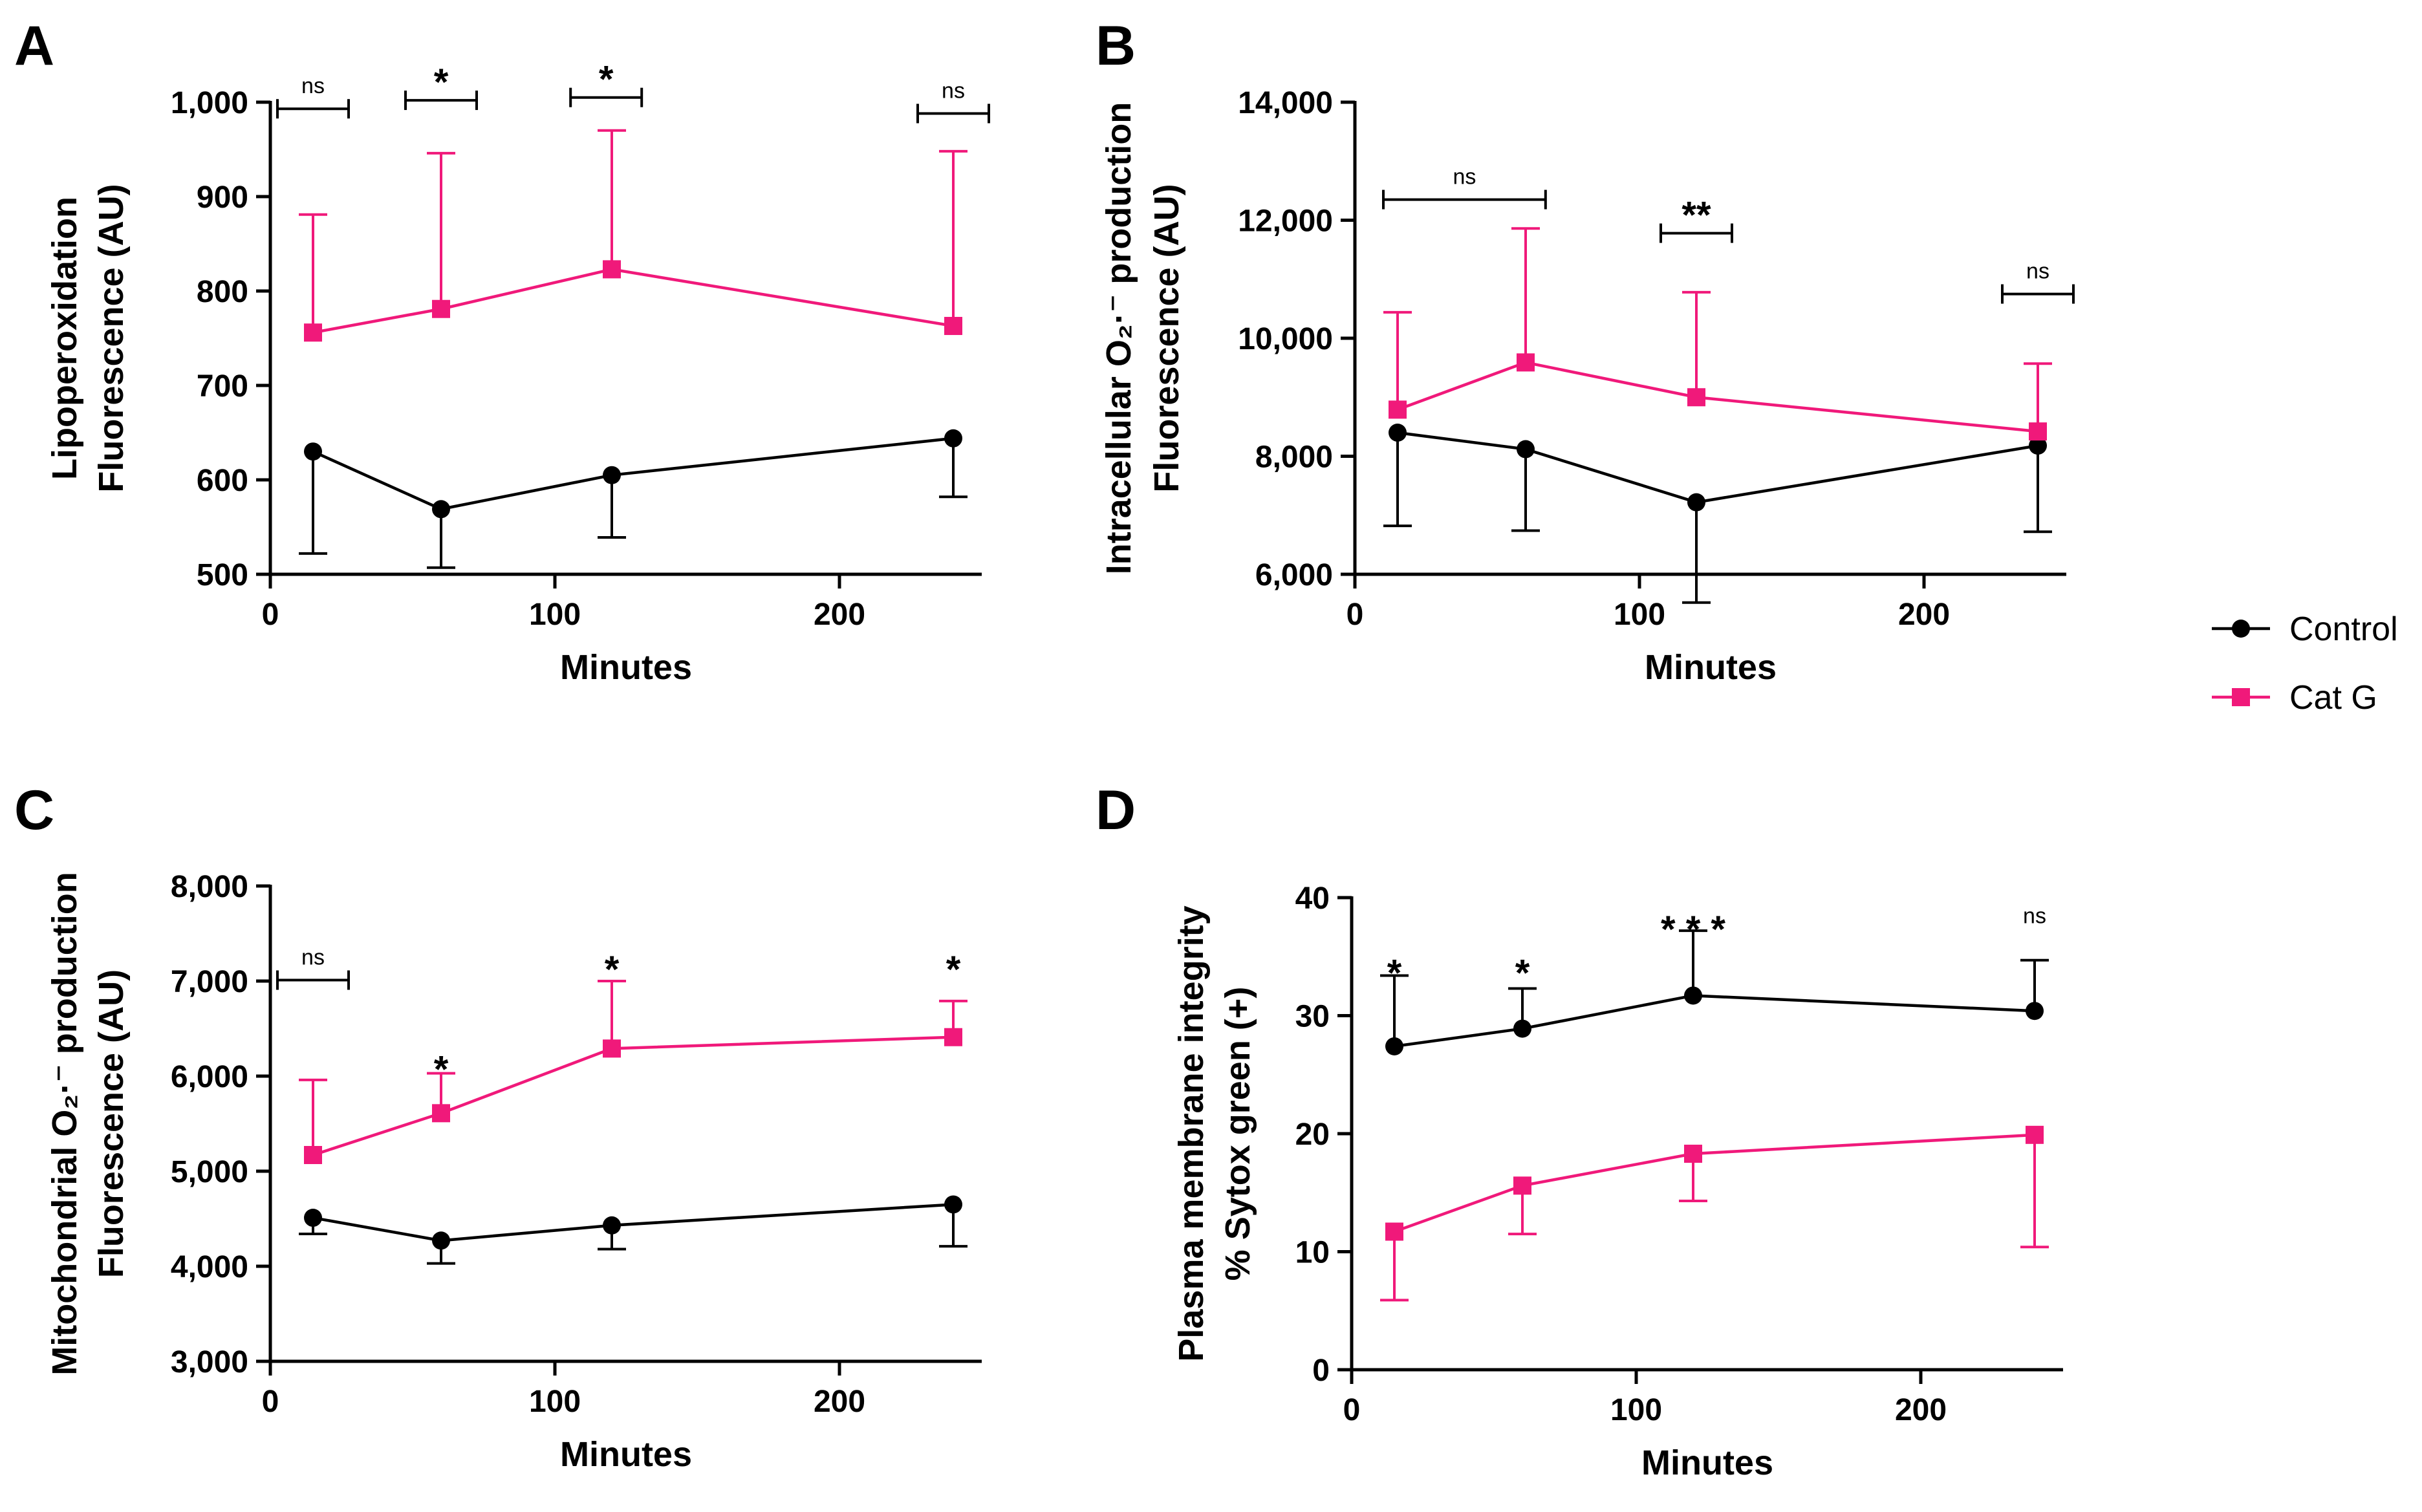  Describe the element at coordinates (209, 982) in the screenshot. I see `y-tick-label: 7,000` at that location.